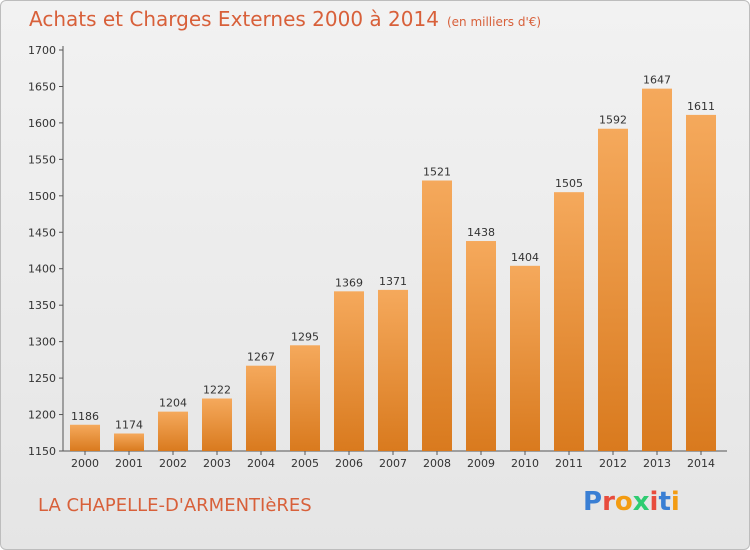 This screenshot has height=550, width=750. Describe the element at coordinates (664, 502) in the screenshot. I see `logo-letter: t` at that location.